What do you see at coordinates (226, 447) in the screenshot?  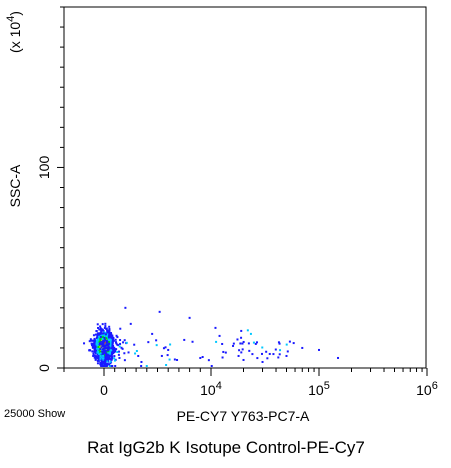 I see `chart-title: Rat IgG2b K Isotupe Control-PE-Cy7` at bounding box center [226, 447].